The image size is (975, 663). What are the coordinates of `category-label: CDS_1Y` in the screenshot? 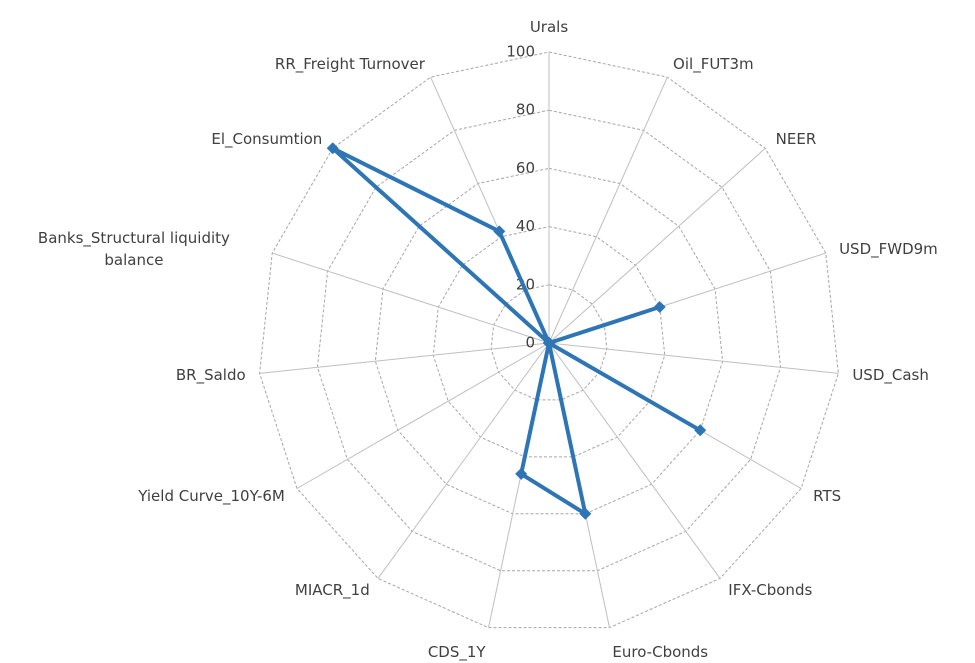 It's located at (456, 652).